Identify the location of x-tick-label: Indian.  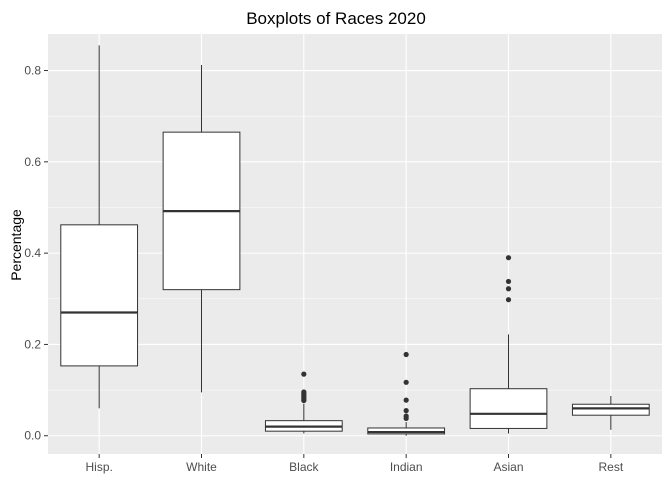
(406, 467).